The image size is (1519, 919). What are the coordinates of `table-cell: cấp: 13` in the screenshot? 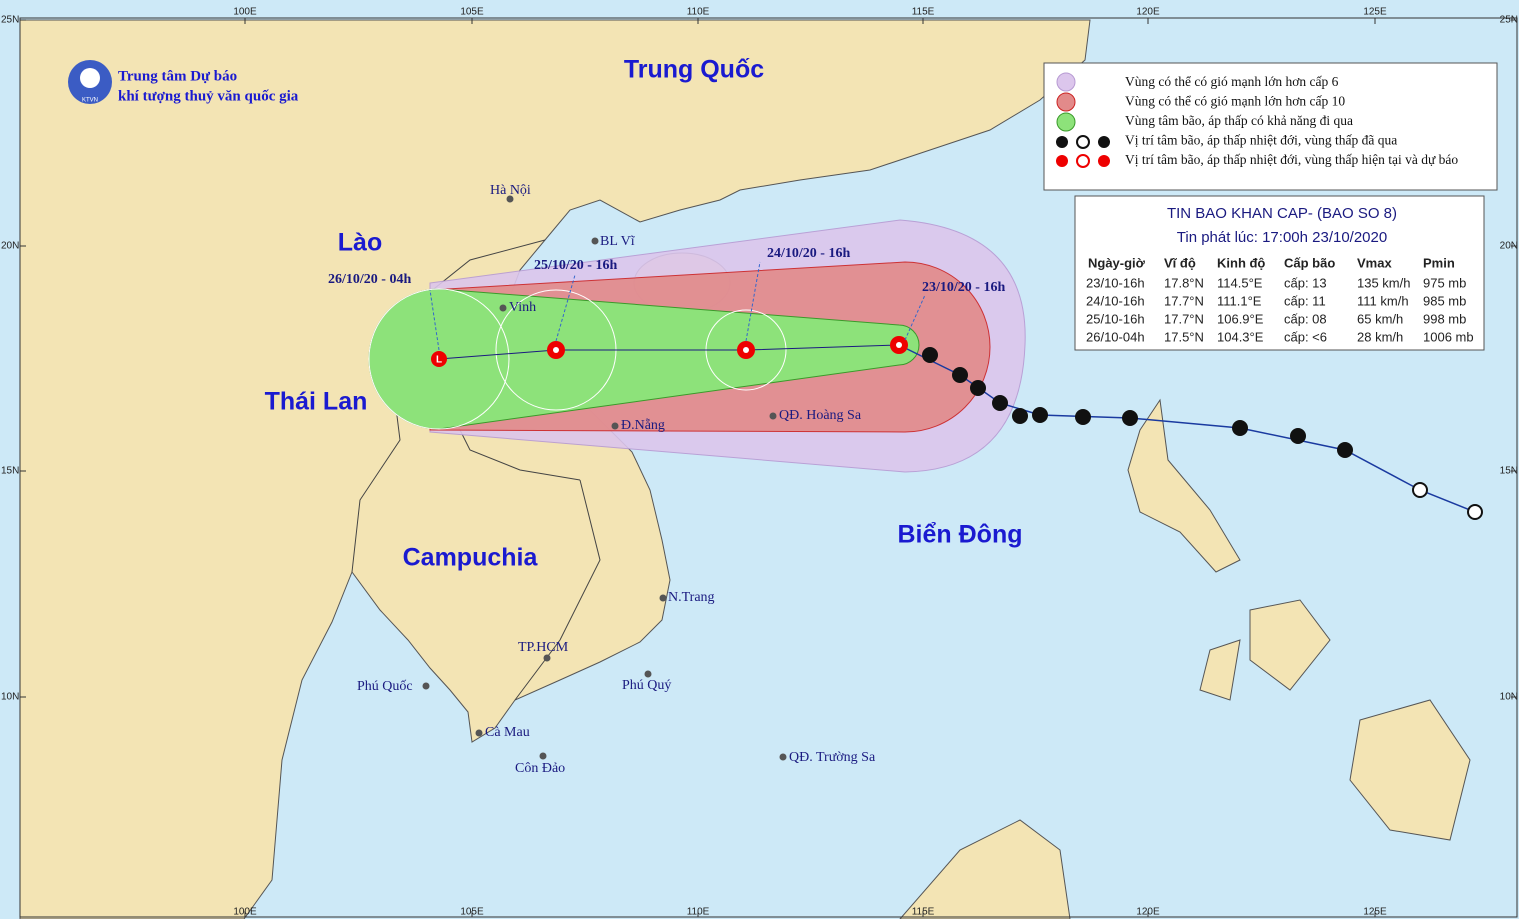 It's located at (1305, 282).